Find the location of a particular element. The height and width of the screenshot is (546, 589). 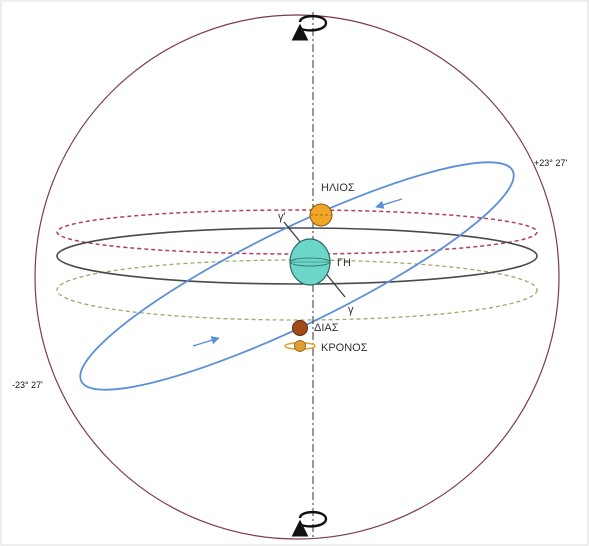

gamma-label: γ is located at coordinates (351, 310).